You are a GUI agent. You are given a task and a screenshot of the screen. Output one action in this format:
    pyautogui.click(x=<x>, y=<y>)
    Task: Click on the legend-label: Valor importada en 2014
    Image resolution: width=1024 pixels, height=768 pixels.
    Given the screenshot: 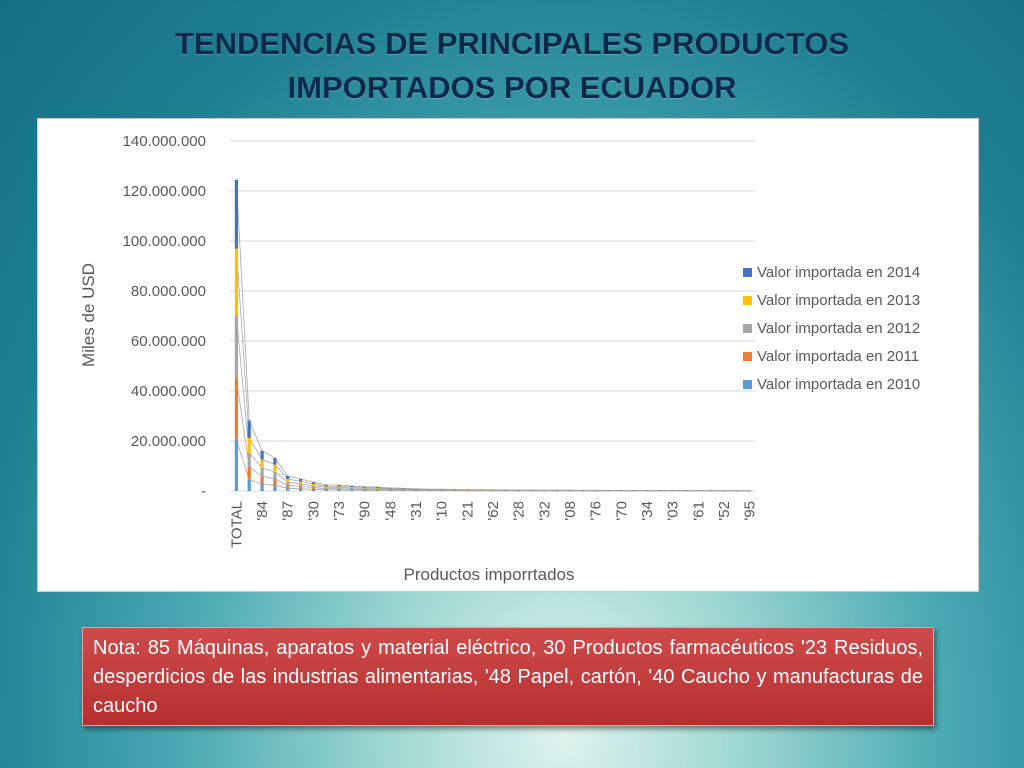 What is the action you would take?
    pyautogui.click(x=838, y=272)
    